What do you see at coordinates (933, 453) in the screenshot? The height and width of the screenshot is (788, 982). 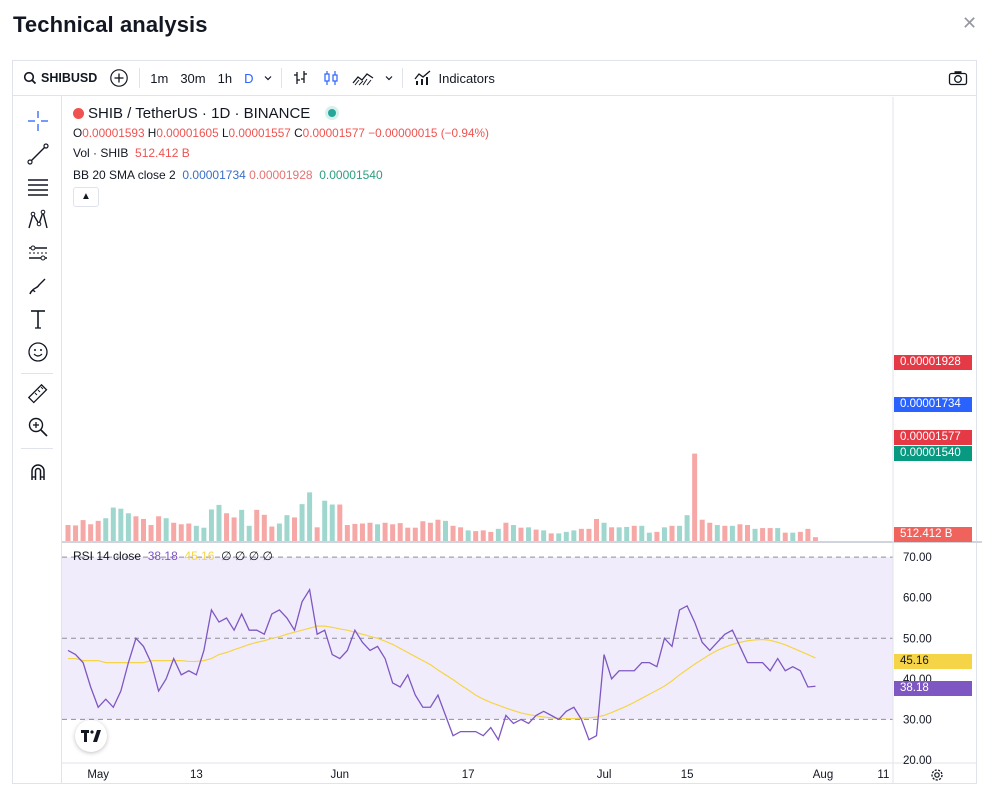 I see `bb-lower-badge: 0.00001540` at bounding box center [933, 453].